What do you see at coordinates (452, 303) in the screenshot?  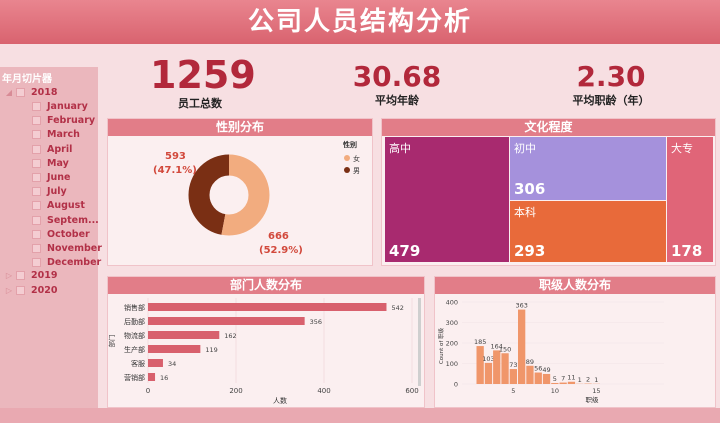 I see `y-tick-label: 400` at bounding box center [452, 303].